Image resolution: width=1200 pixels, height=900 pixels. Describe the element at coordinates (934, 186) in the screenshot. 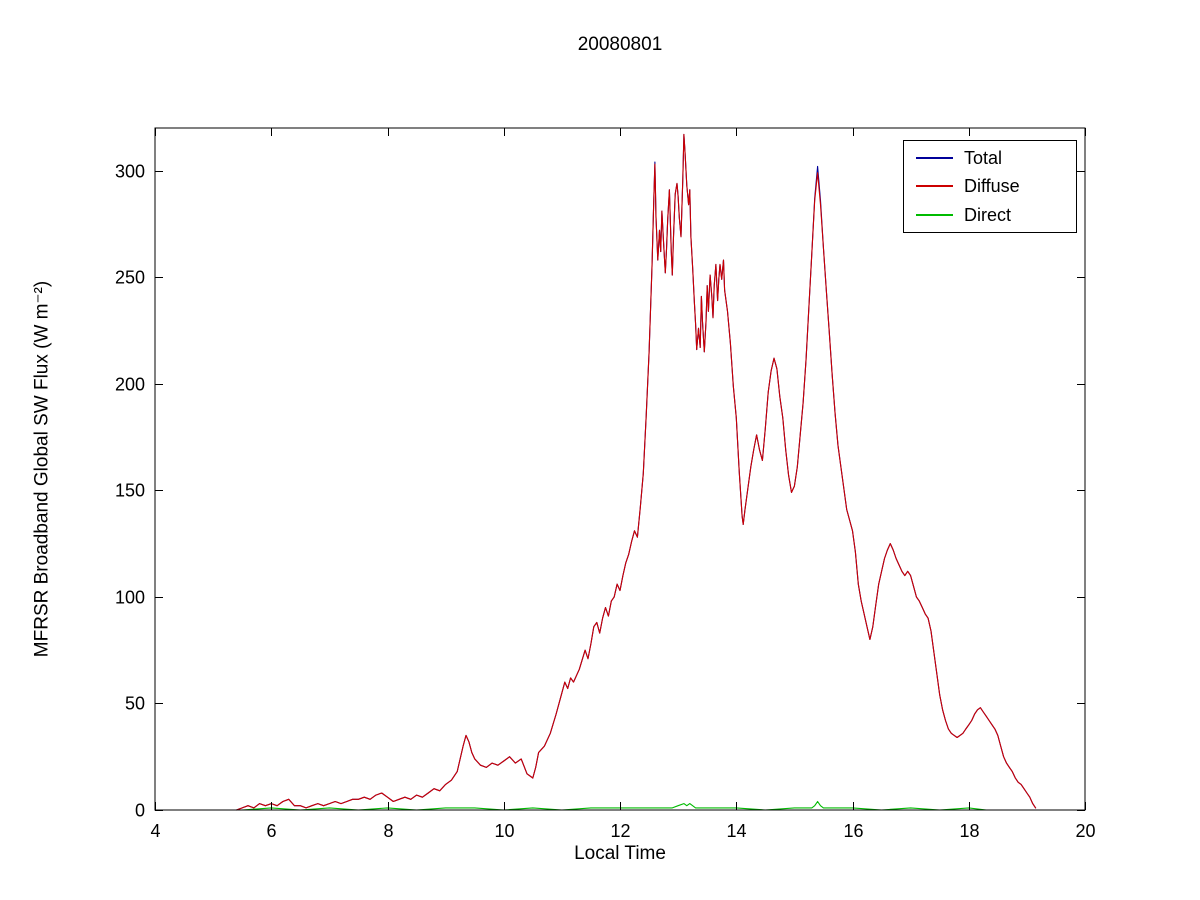

I see `legend-diffuse-line-icon` at that location.